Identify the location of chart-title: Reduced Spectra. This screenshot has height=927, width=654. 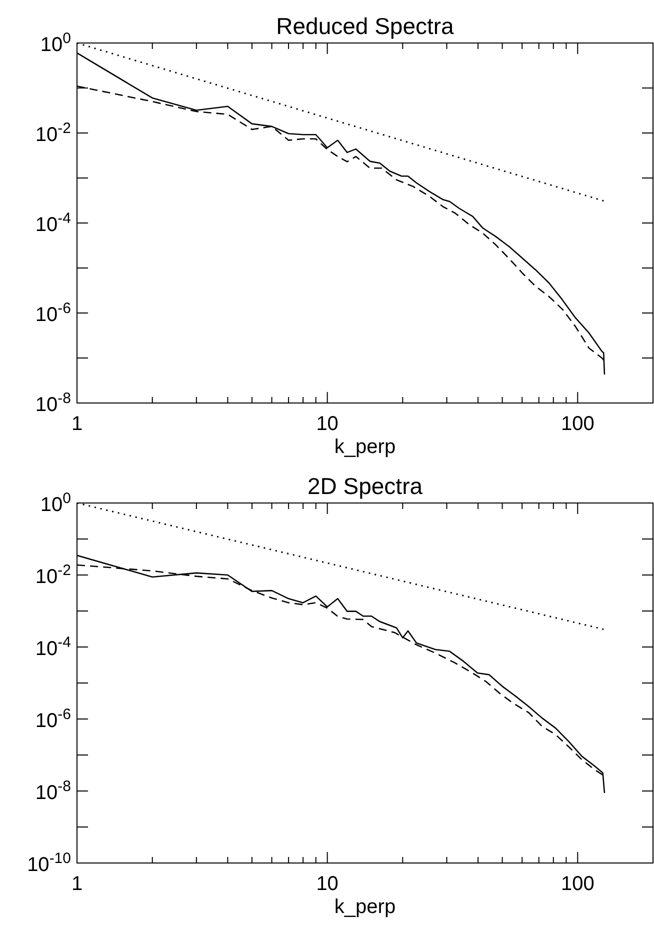
(365, 26).